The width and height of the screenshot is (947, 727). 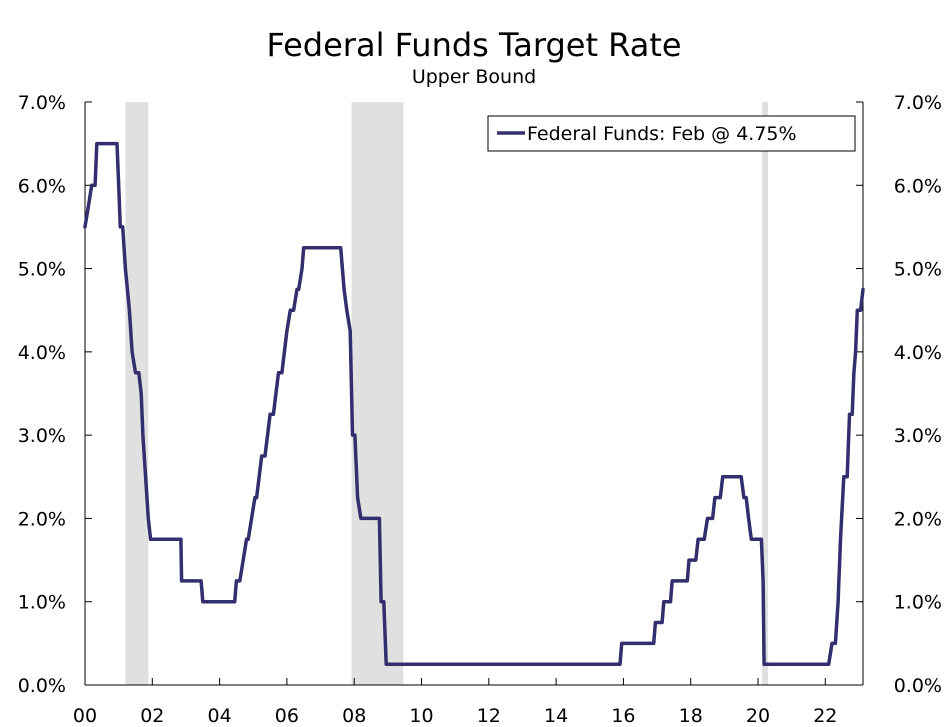 What do you see at coordinates (556, 716) in the screenshot?
I see `x-tick-label-7: 14` at bounding box center [556, 716].